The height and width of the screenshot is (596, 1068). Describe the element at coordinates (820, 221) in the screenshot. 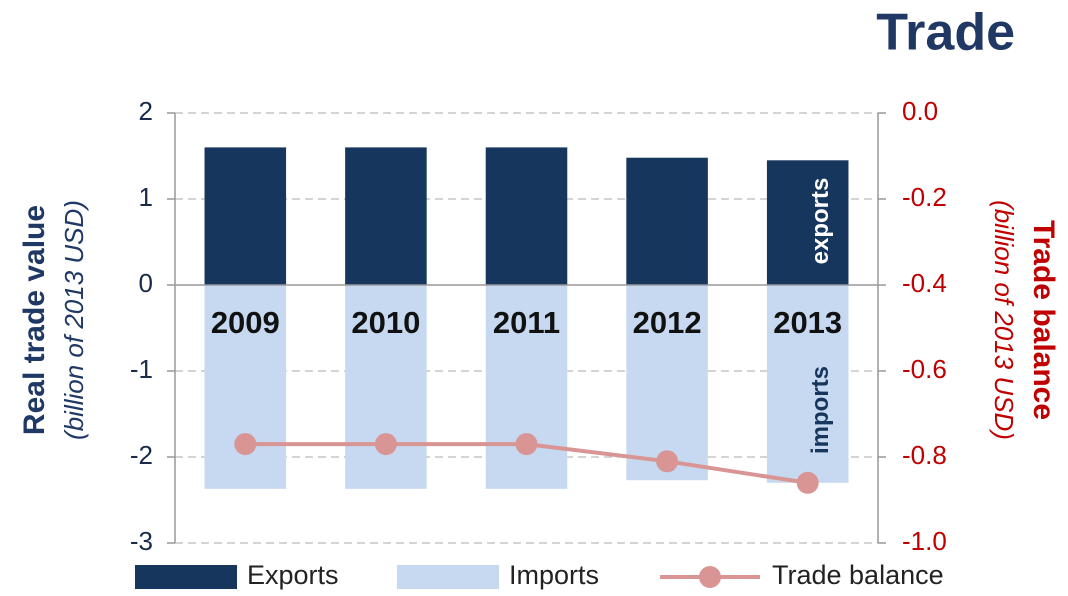

I see `annotation: exports` at that location.